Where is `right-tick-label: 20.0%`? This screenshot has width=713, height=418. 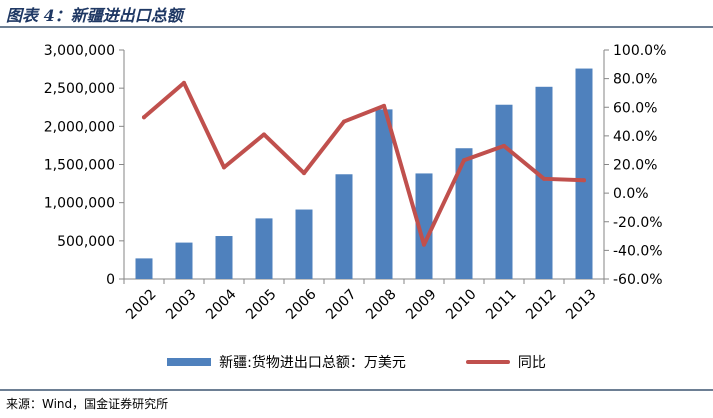
right-tick-label: 20.0% is located at coordinates (635, 166).